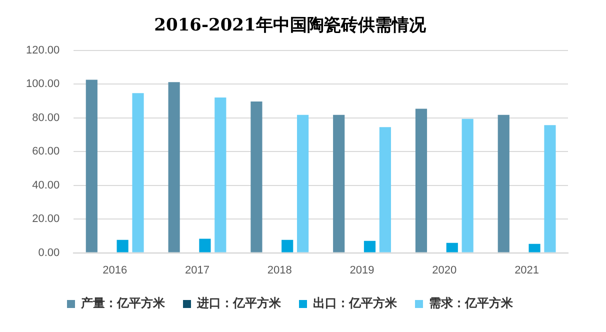 This screenshot has width=606, height=332. I want to click on x-tick-label: 2020, so click(444, 270).